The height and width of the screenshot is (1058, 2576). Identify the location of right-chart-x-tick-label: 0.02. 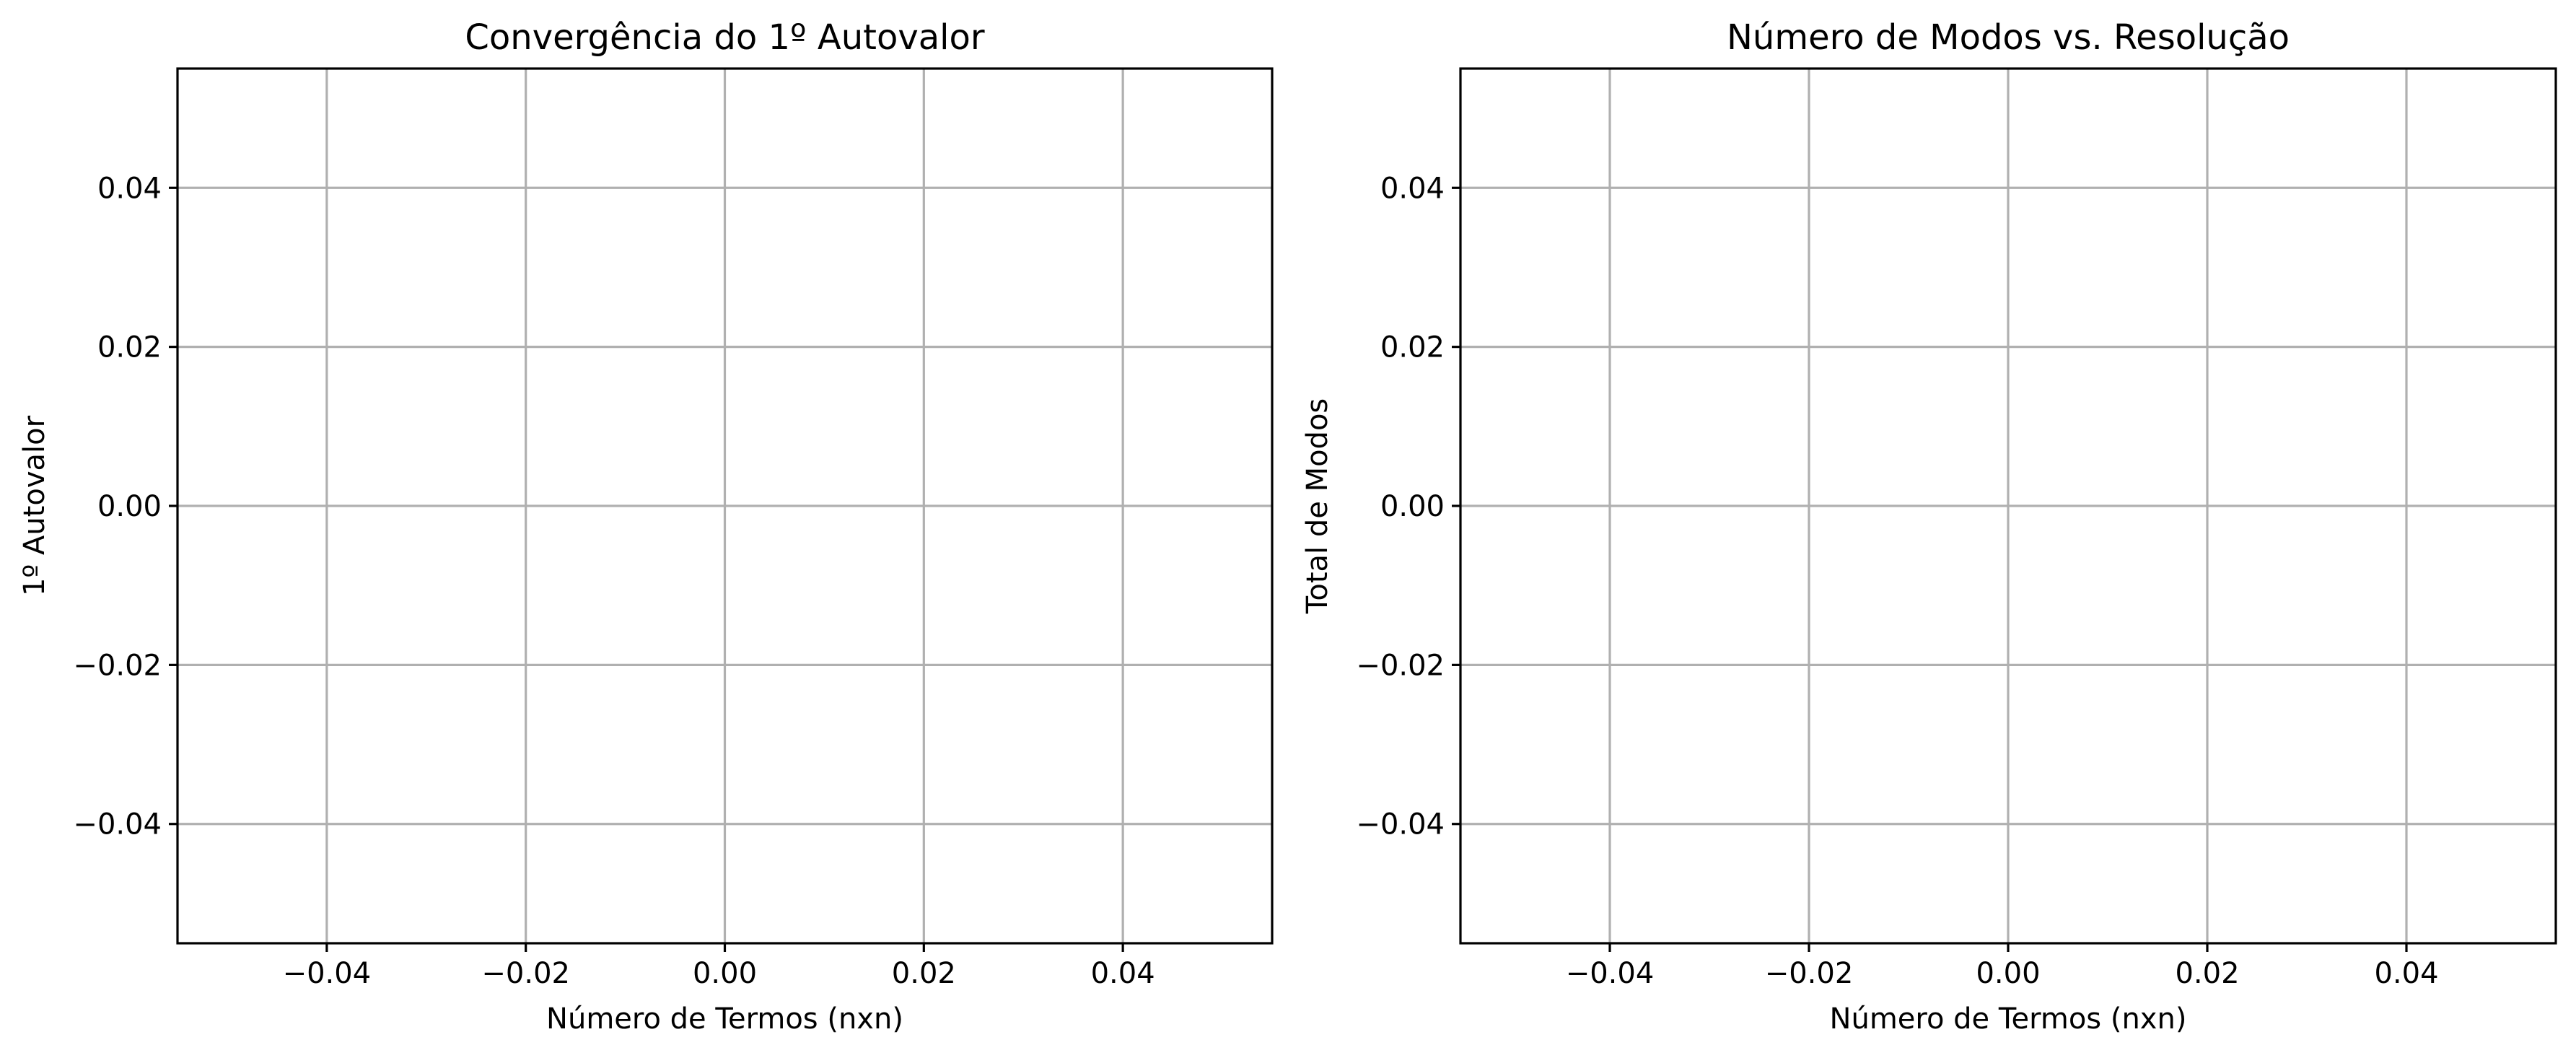
(2207, 973).